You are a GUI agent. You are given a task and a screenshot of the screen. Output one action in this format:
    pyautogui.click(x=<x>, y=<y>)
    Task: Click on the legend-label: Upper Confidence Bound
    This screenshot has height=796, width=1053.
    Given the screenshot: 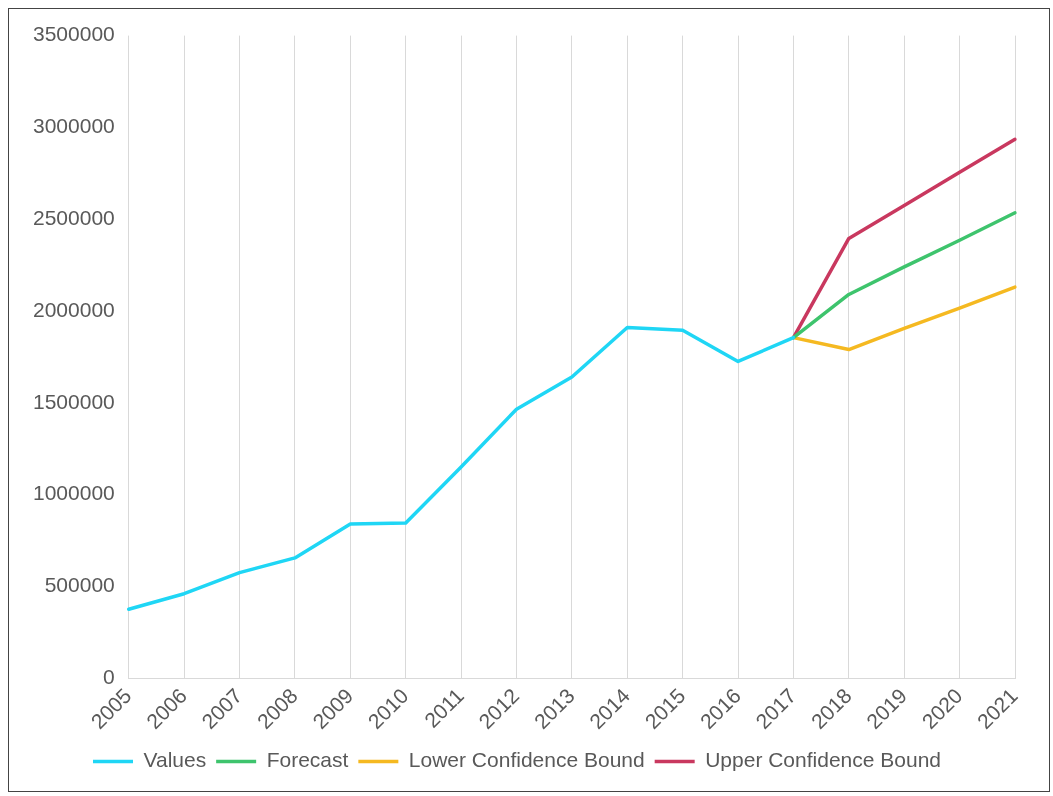 What is the action you would take?
    pyautogui.click(x=823, y=760)
    